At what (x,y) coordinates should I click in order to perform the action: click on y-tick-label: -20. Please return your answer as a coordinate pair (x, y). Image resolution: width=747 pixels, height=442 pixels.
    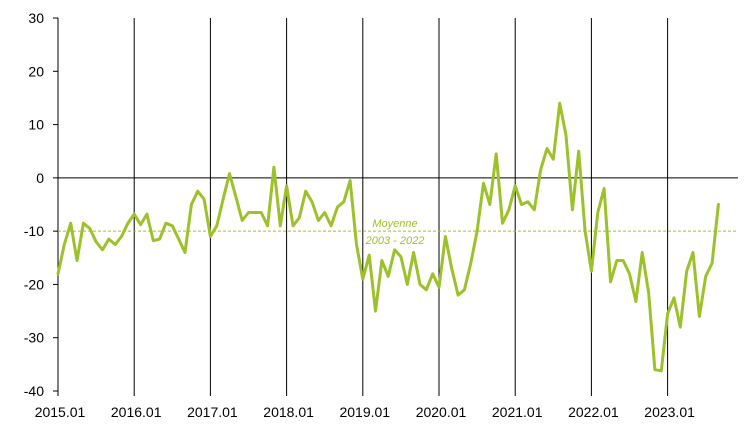
    Looking at the image, I should click on (34, 284).